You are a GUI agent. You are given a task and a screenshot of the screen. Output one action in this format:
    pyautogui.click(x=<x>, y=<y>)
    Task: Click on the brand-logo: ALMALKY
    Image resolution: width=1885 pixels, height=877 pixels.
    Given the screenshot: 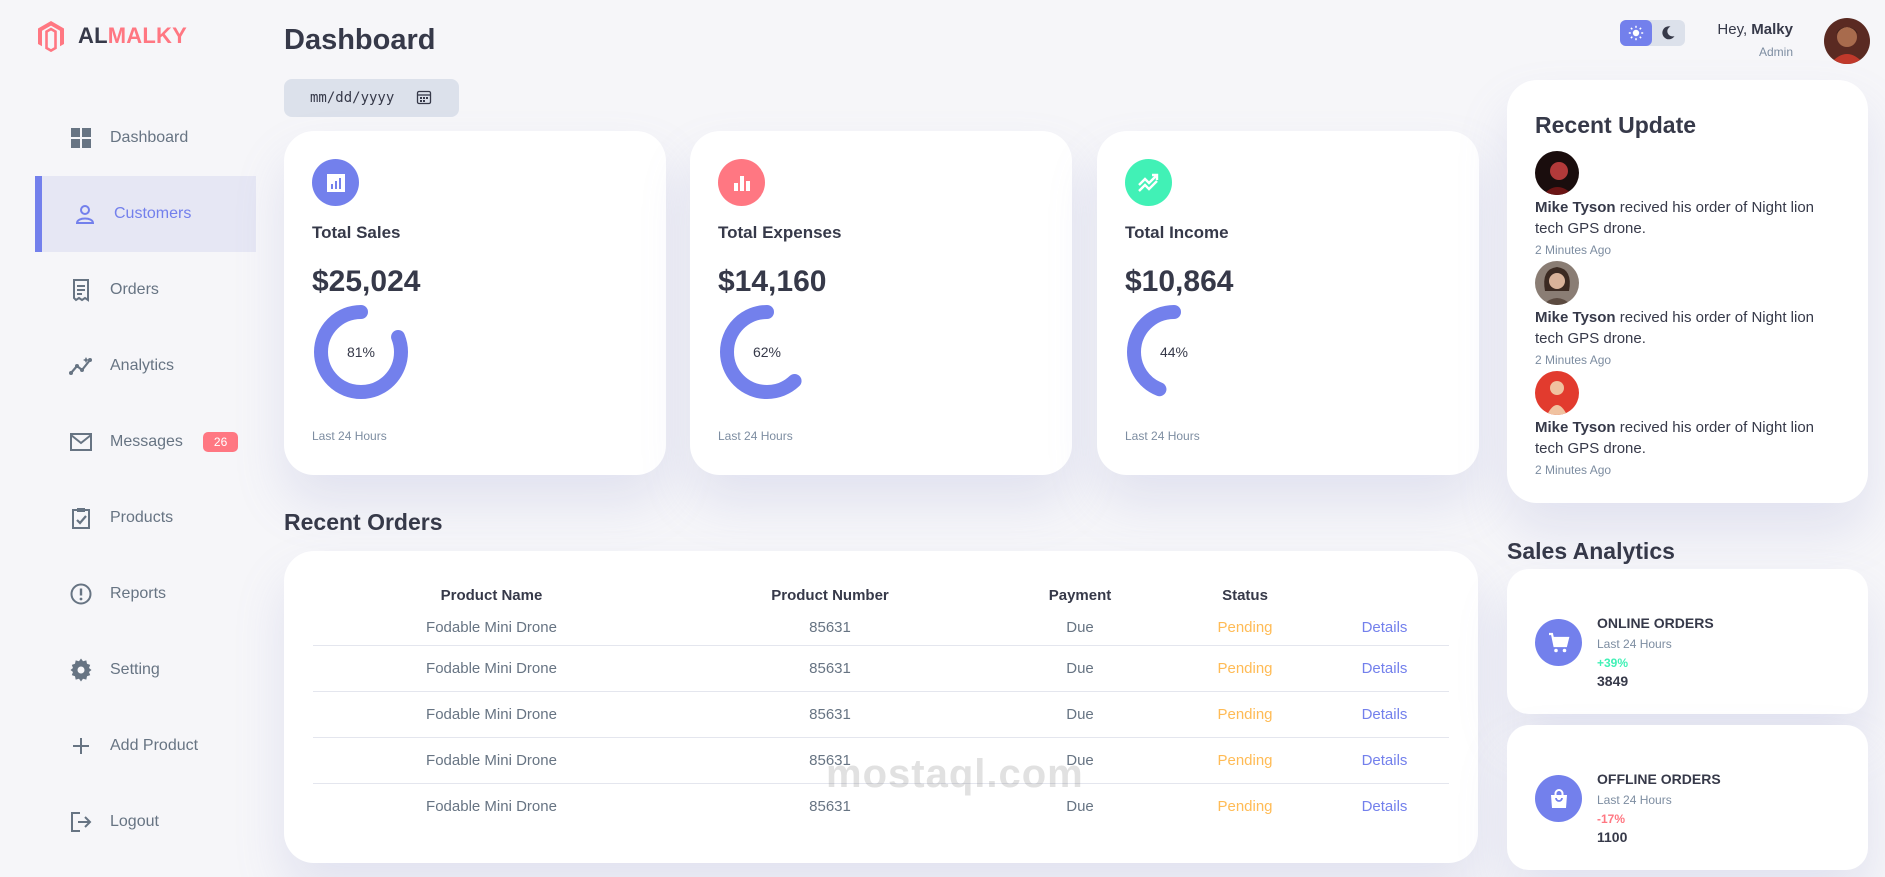 What is the action you would take?
    pyautogui.click(x=111, y=36)
    